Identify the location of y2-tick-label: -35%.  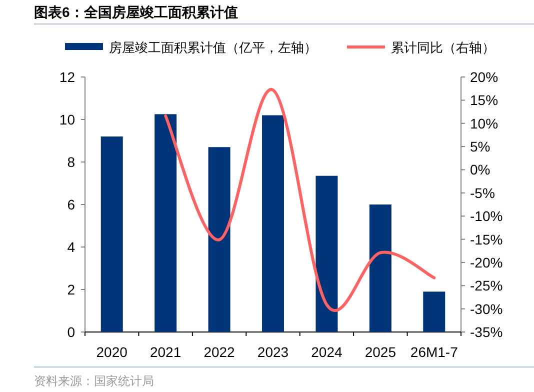
(486, 332).